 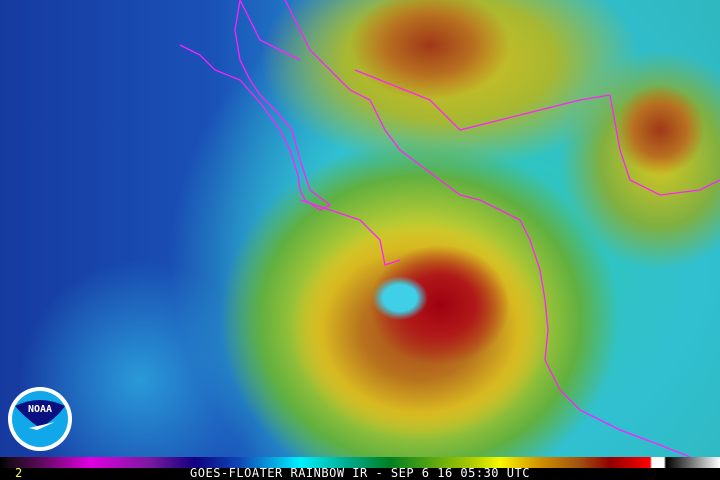 What do you see at coordinates (40, 409) in the screenshot?
I see `svg-text: NOAA` at bounding box center [40, 409].